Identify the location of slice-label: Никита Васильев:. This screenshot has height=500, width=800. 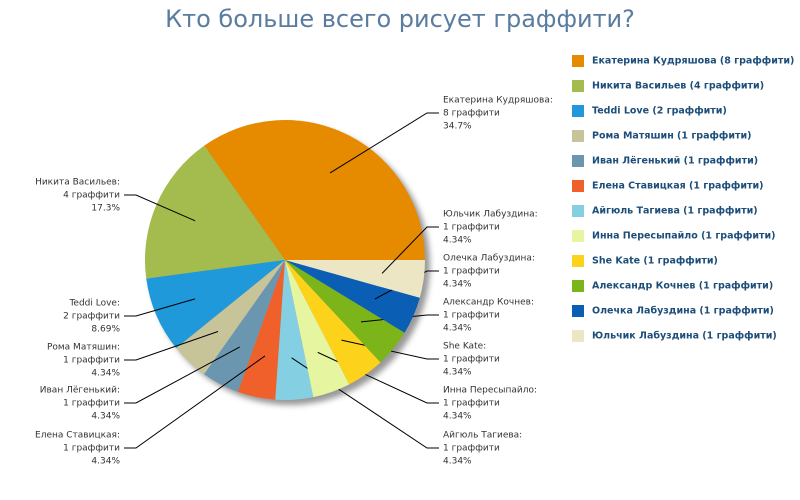
(77, 183).